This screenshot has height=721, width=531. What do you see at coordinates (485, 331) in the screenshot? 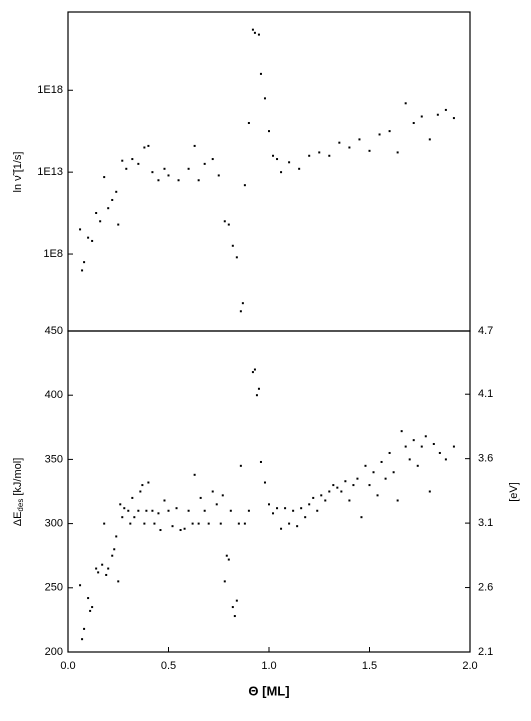
I see `y2-tick-label: 4.7` at bounding box center [485, 331].